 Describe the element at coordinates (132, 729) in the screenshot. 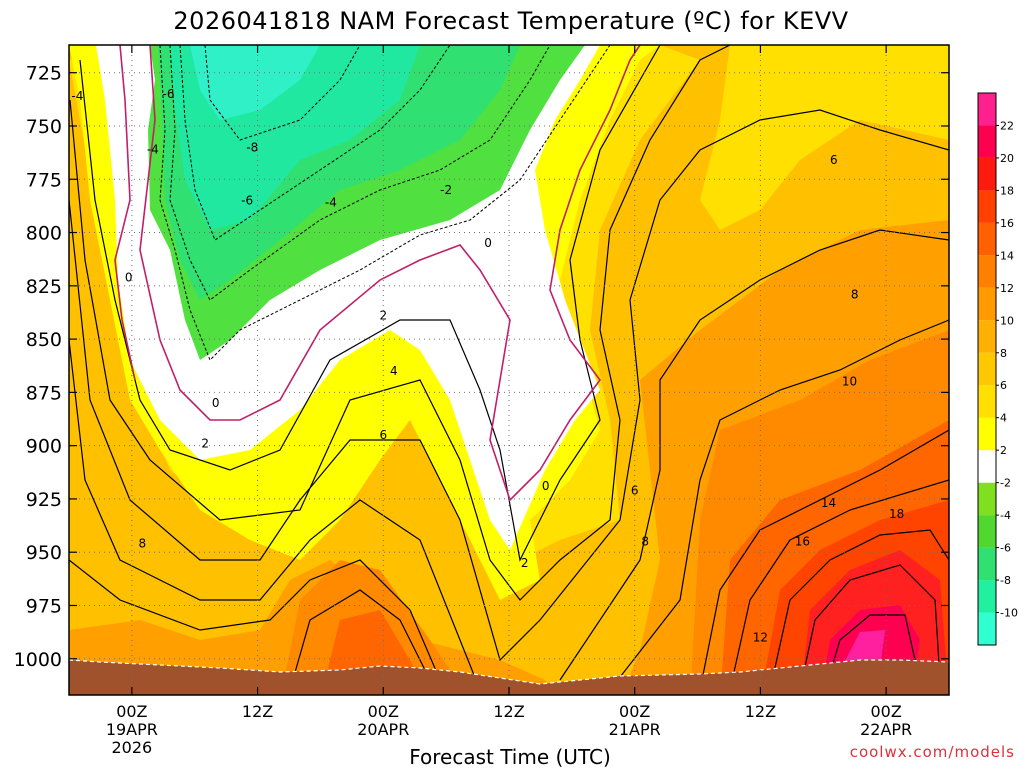

I see `x-tick-label: 19APR` at that location.